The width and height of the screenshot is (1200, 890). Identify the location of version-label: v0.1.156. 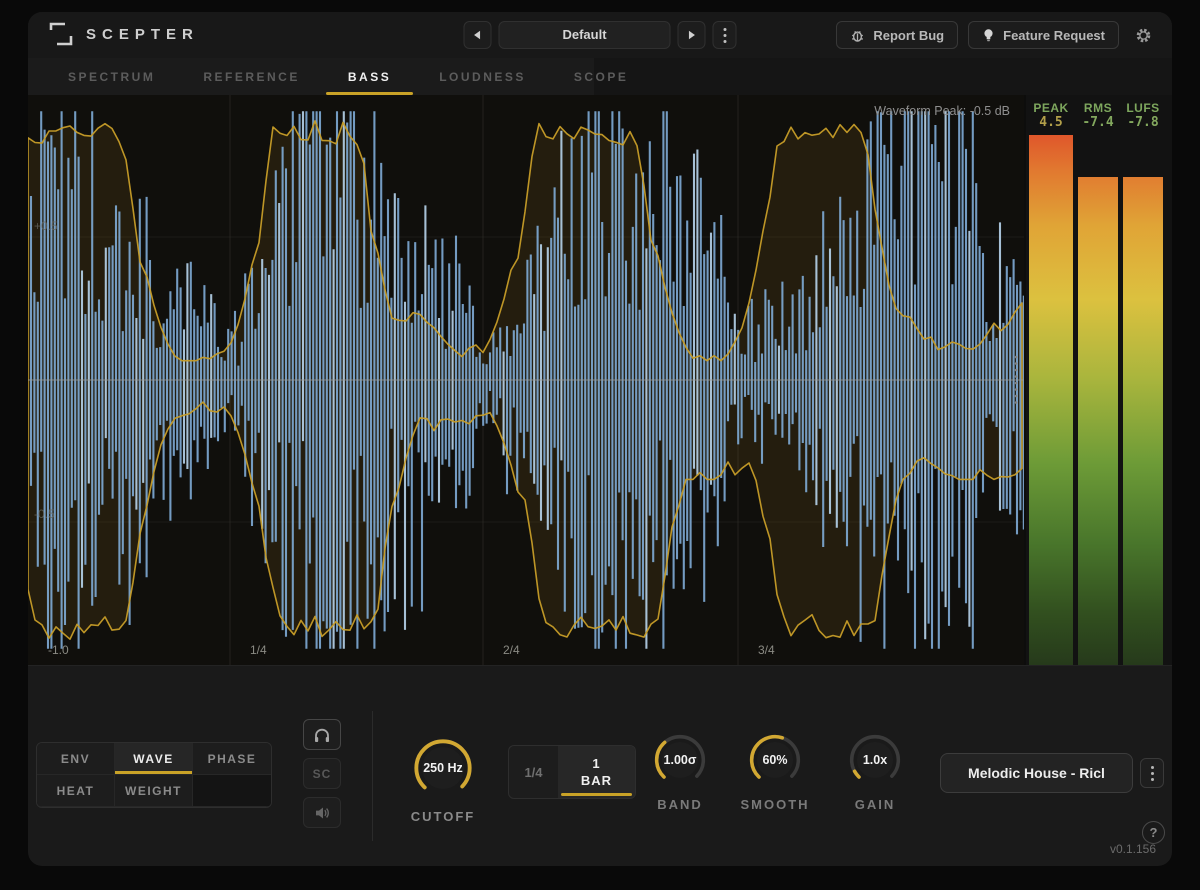
(1132, 849).